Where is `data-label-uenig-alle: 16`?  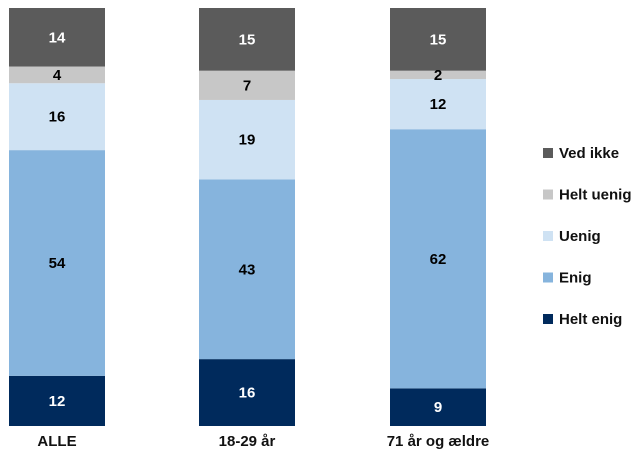
data-label-uenig-alle: 16 is located at coordinates (57, 117).